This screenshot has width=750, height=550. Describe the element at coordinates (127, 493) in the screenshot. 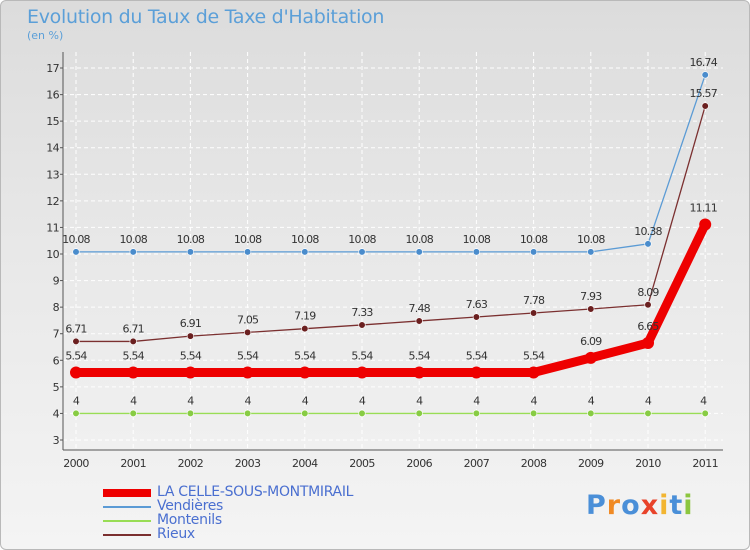

I see `legend-swatch-la-celle` at that location.